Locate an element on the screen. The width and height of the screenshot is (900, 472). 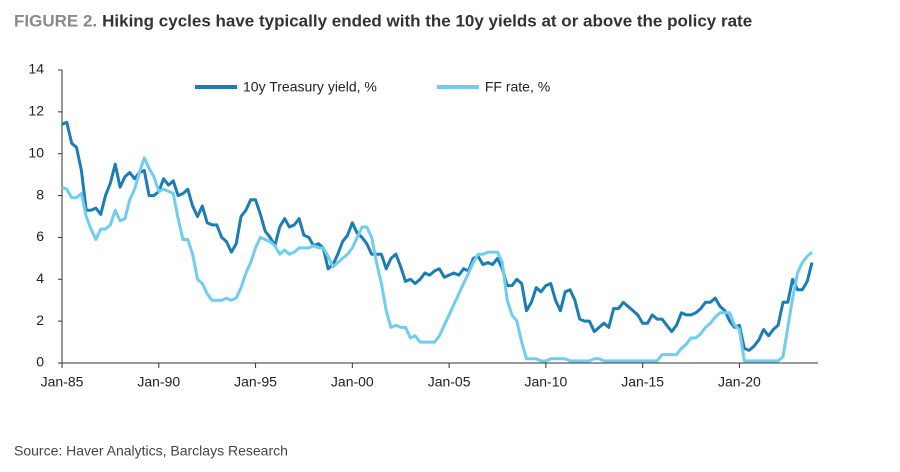
y-tick-label: 2 is located at coordinates (40, 320).